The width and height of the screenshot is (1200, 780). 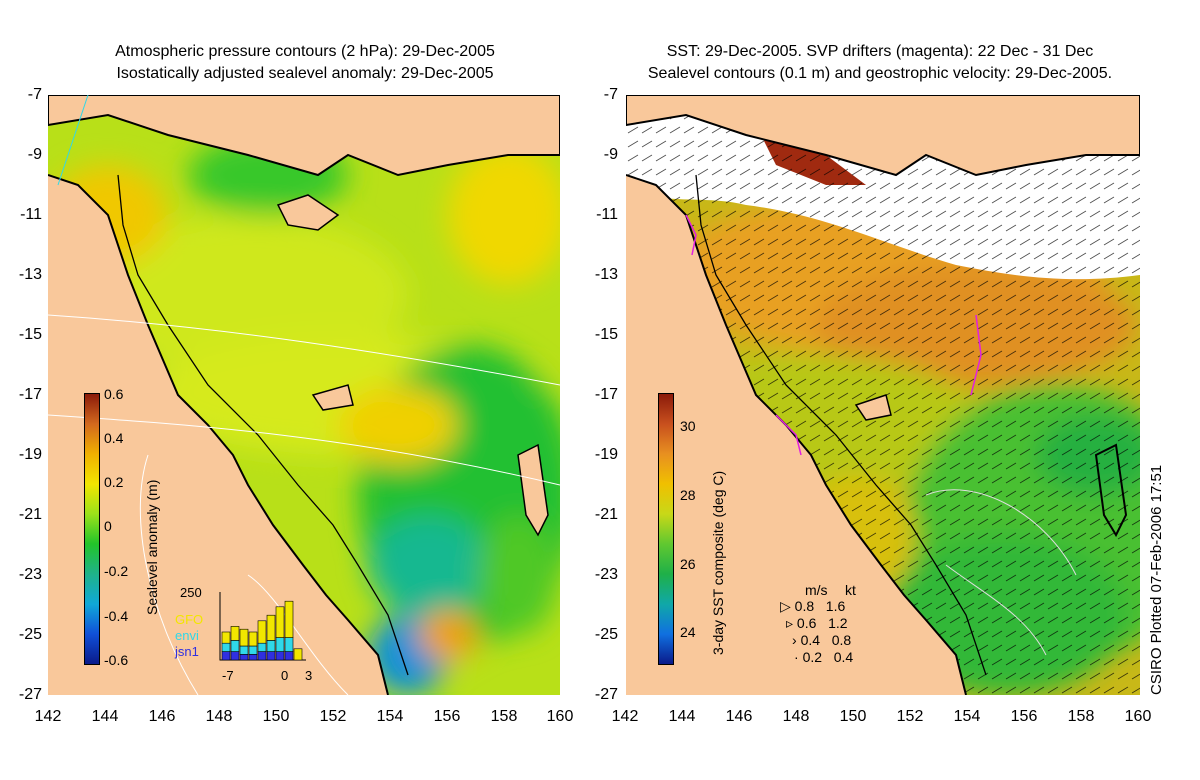 I want to click on lon-tick-left: 146, so click(x=162, y=716).